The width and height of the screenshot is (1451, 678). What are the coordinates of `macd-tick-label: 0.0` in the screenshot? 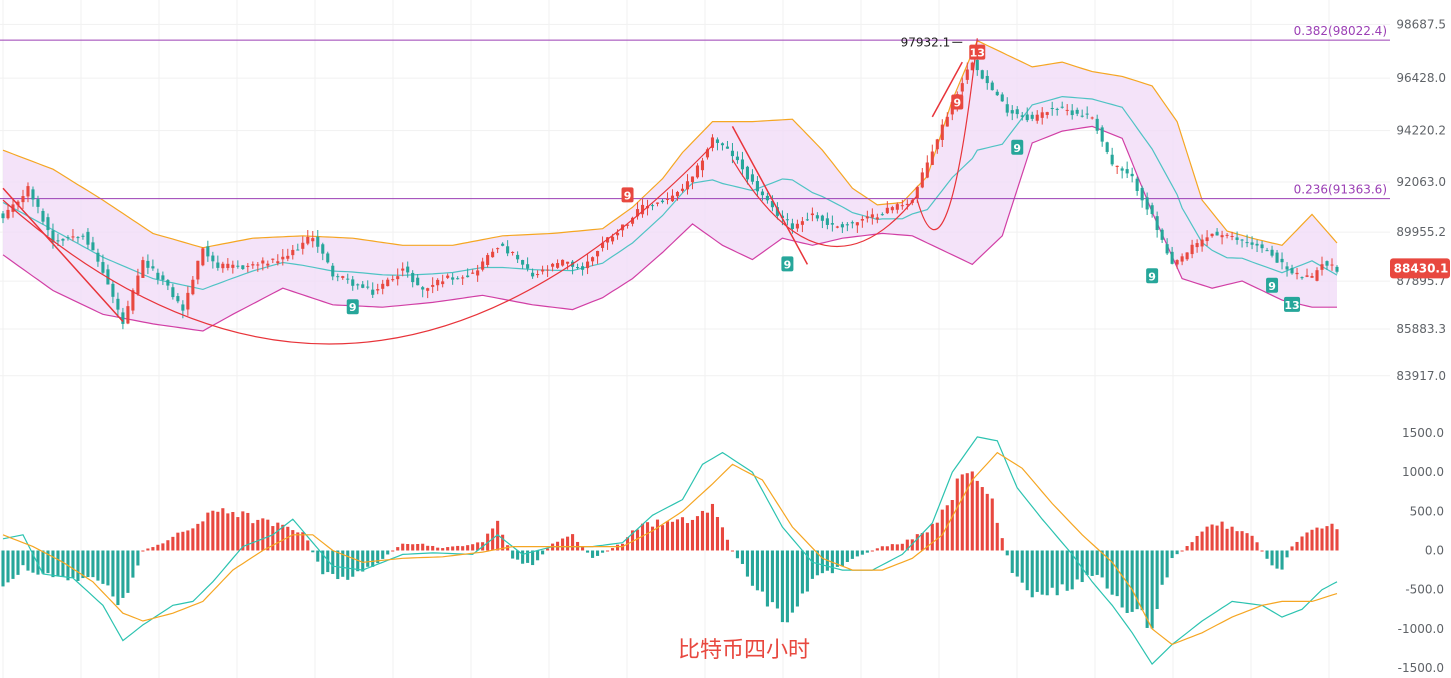 It's located at (1434, 551).